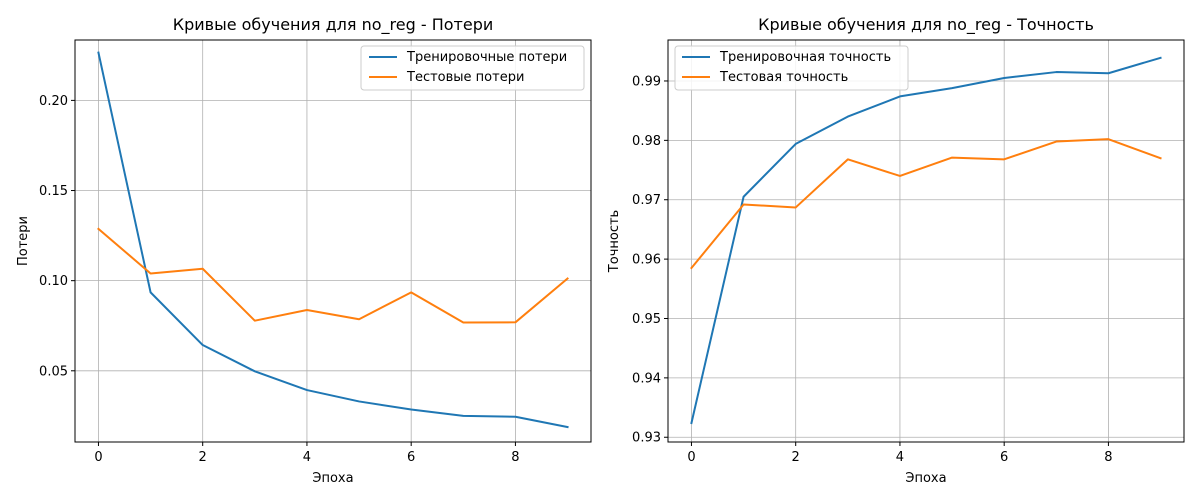 This screenshot has height=500, width=1200. Describe the element at coordinates (333, 25) in the screenshot. I see `loss-chart-title: Кривые обучения для no_reg - Потери` at that location.